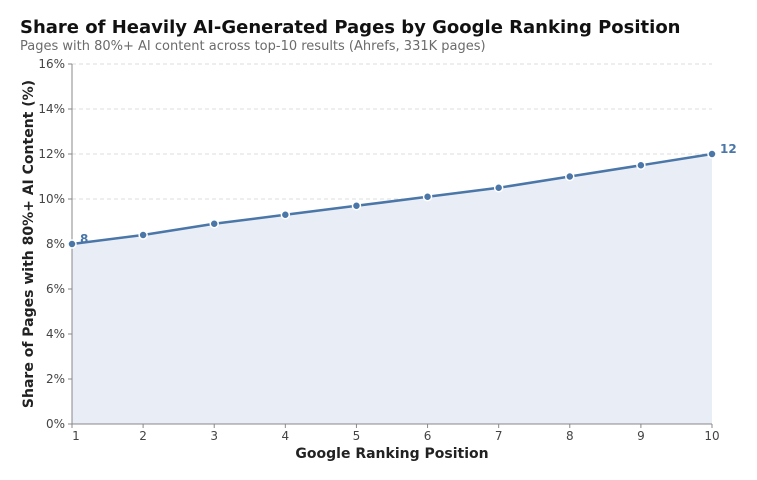 The height and width of the screenshot is (480, 757). Describe the element at coordinates (55, 289) in the screenshot. I see `y-tick-label: 6%` at that location.